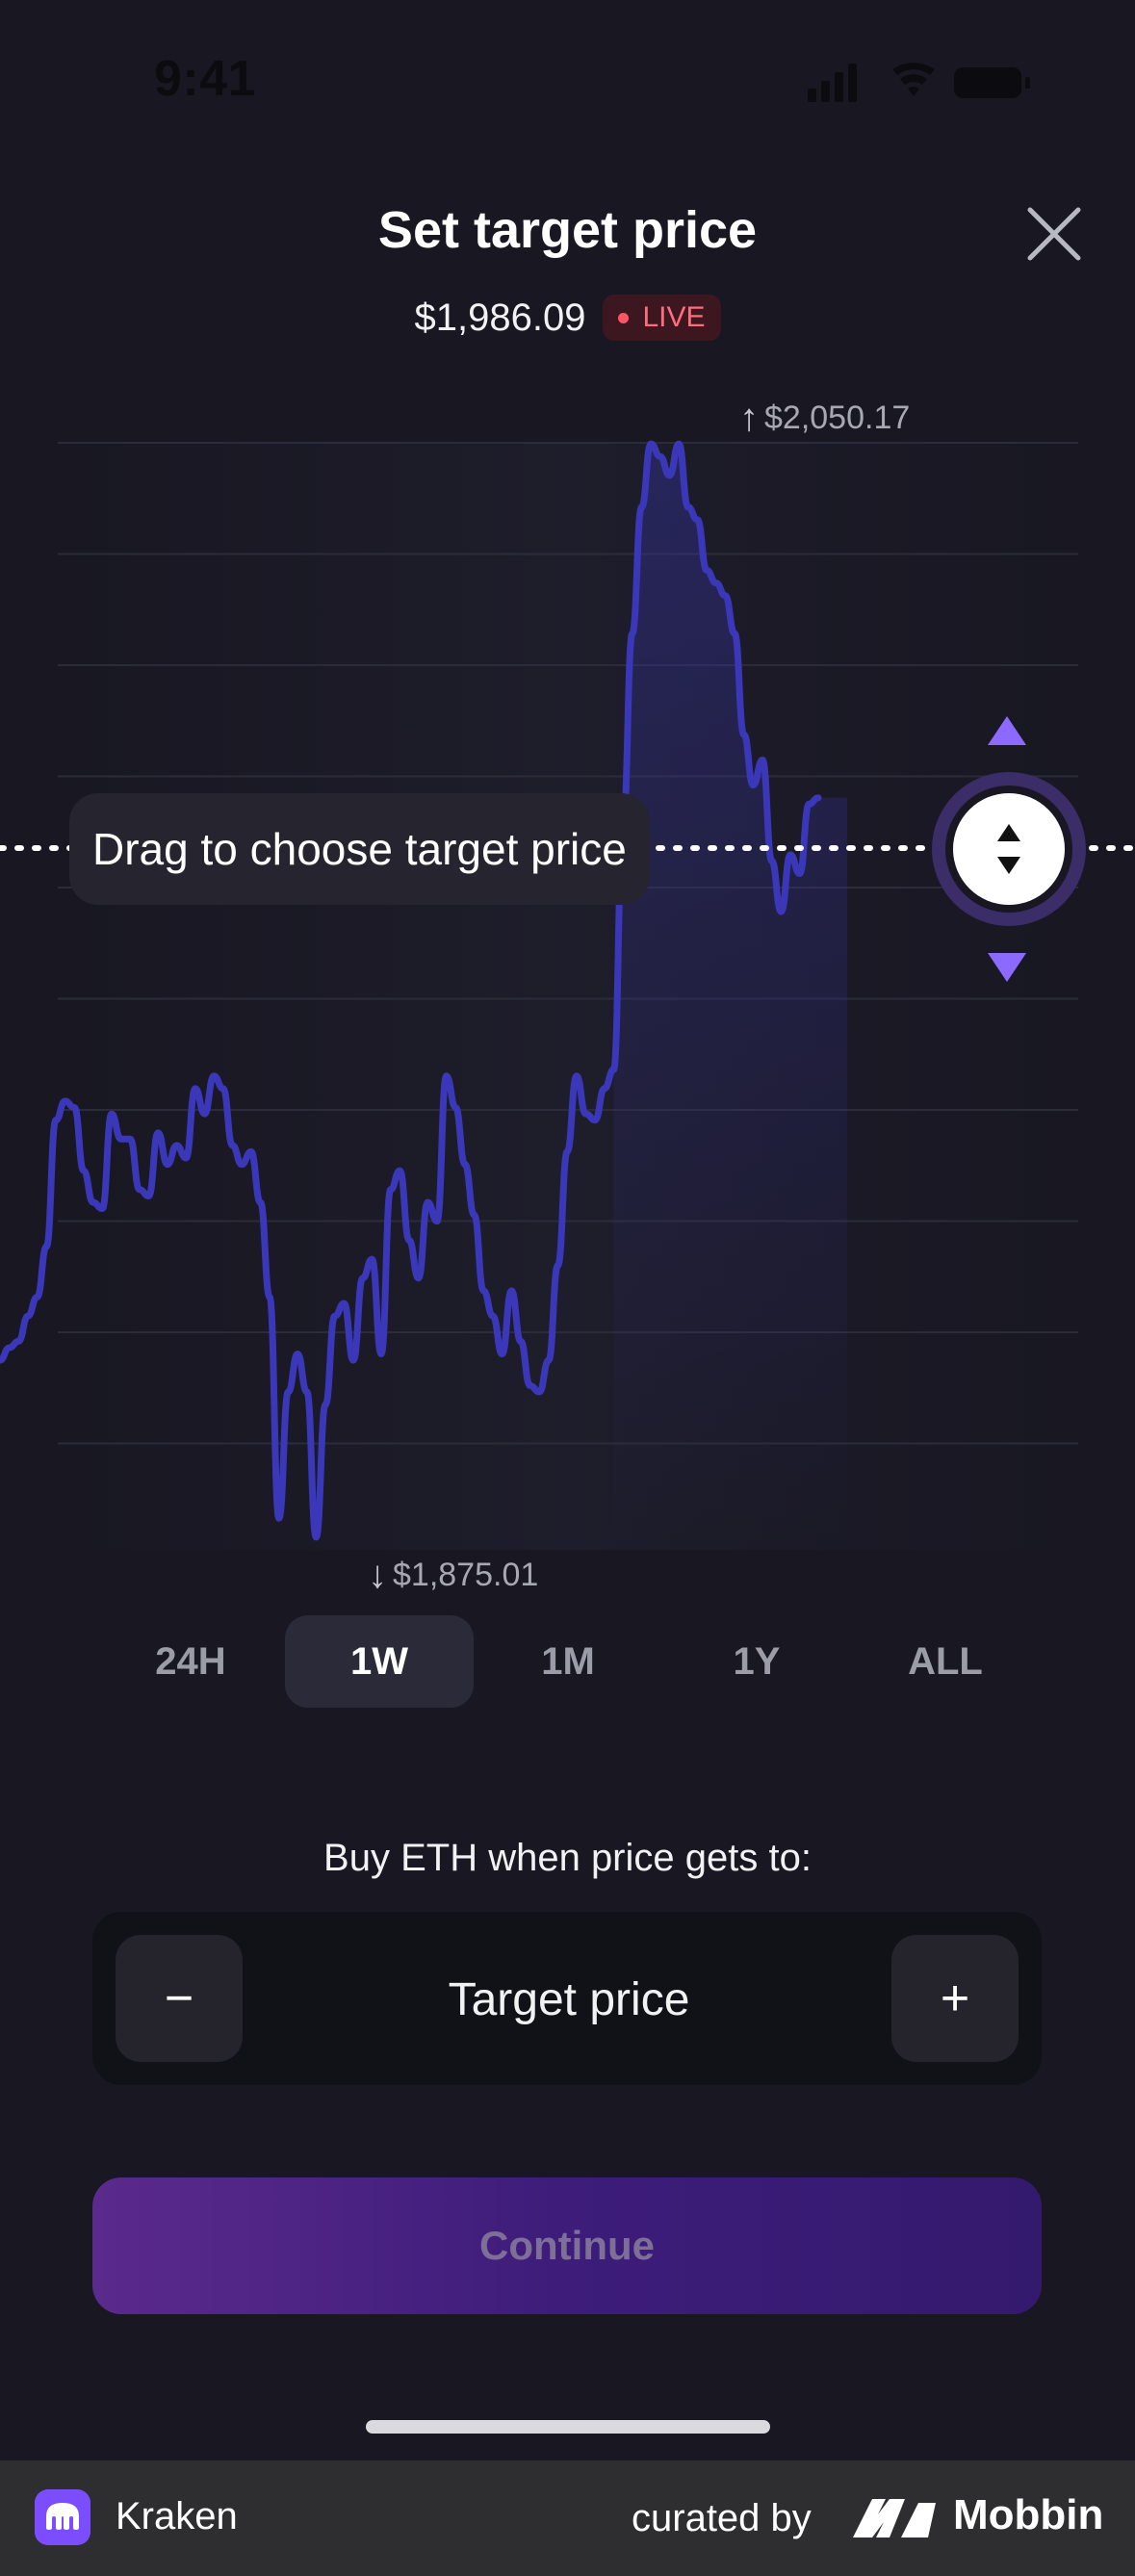 Image resolution: width=1135 pixels, height=2576 pixels. I want to click on signal-icon, so click(832, 83).